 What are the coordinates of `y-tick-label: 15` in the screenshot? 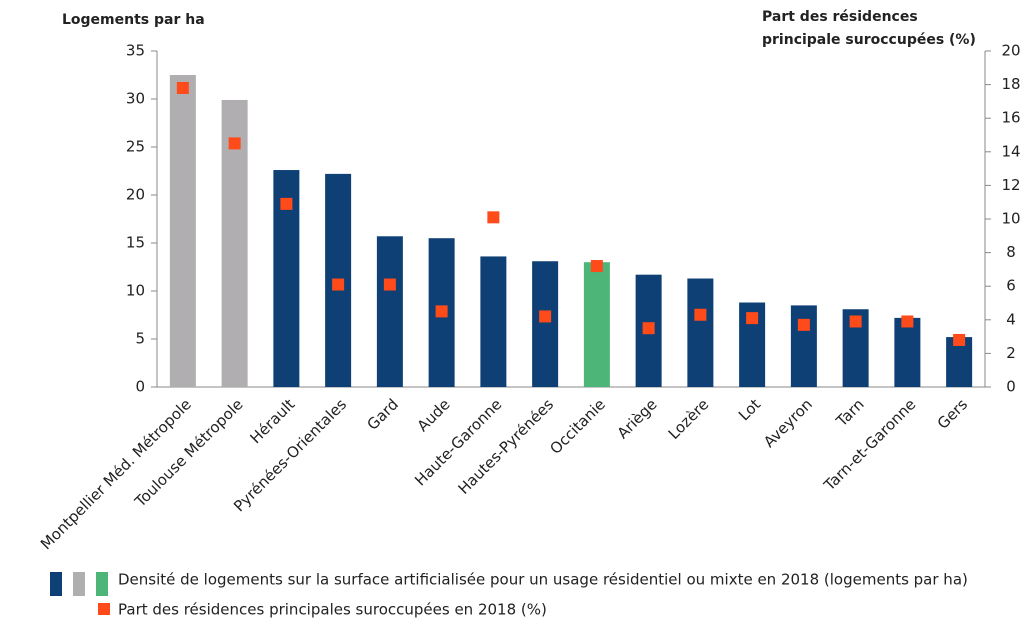 It's located at (135, 243).